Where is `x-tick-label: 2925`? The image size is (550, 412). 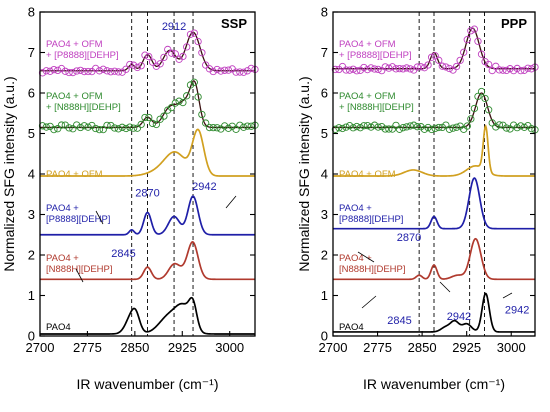
x-tick-label: 2925 is located at coordinates (182, 347).